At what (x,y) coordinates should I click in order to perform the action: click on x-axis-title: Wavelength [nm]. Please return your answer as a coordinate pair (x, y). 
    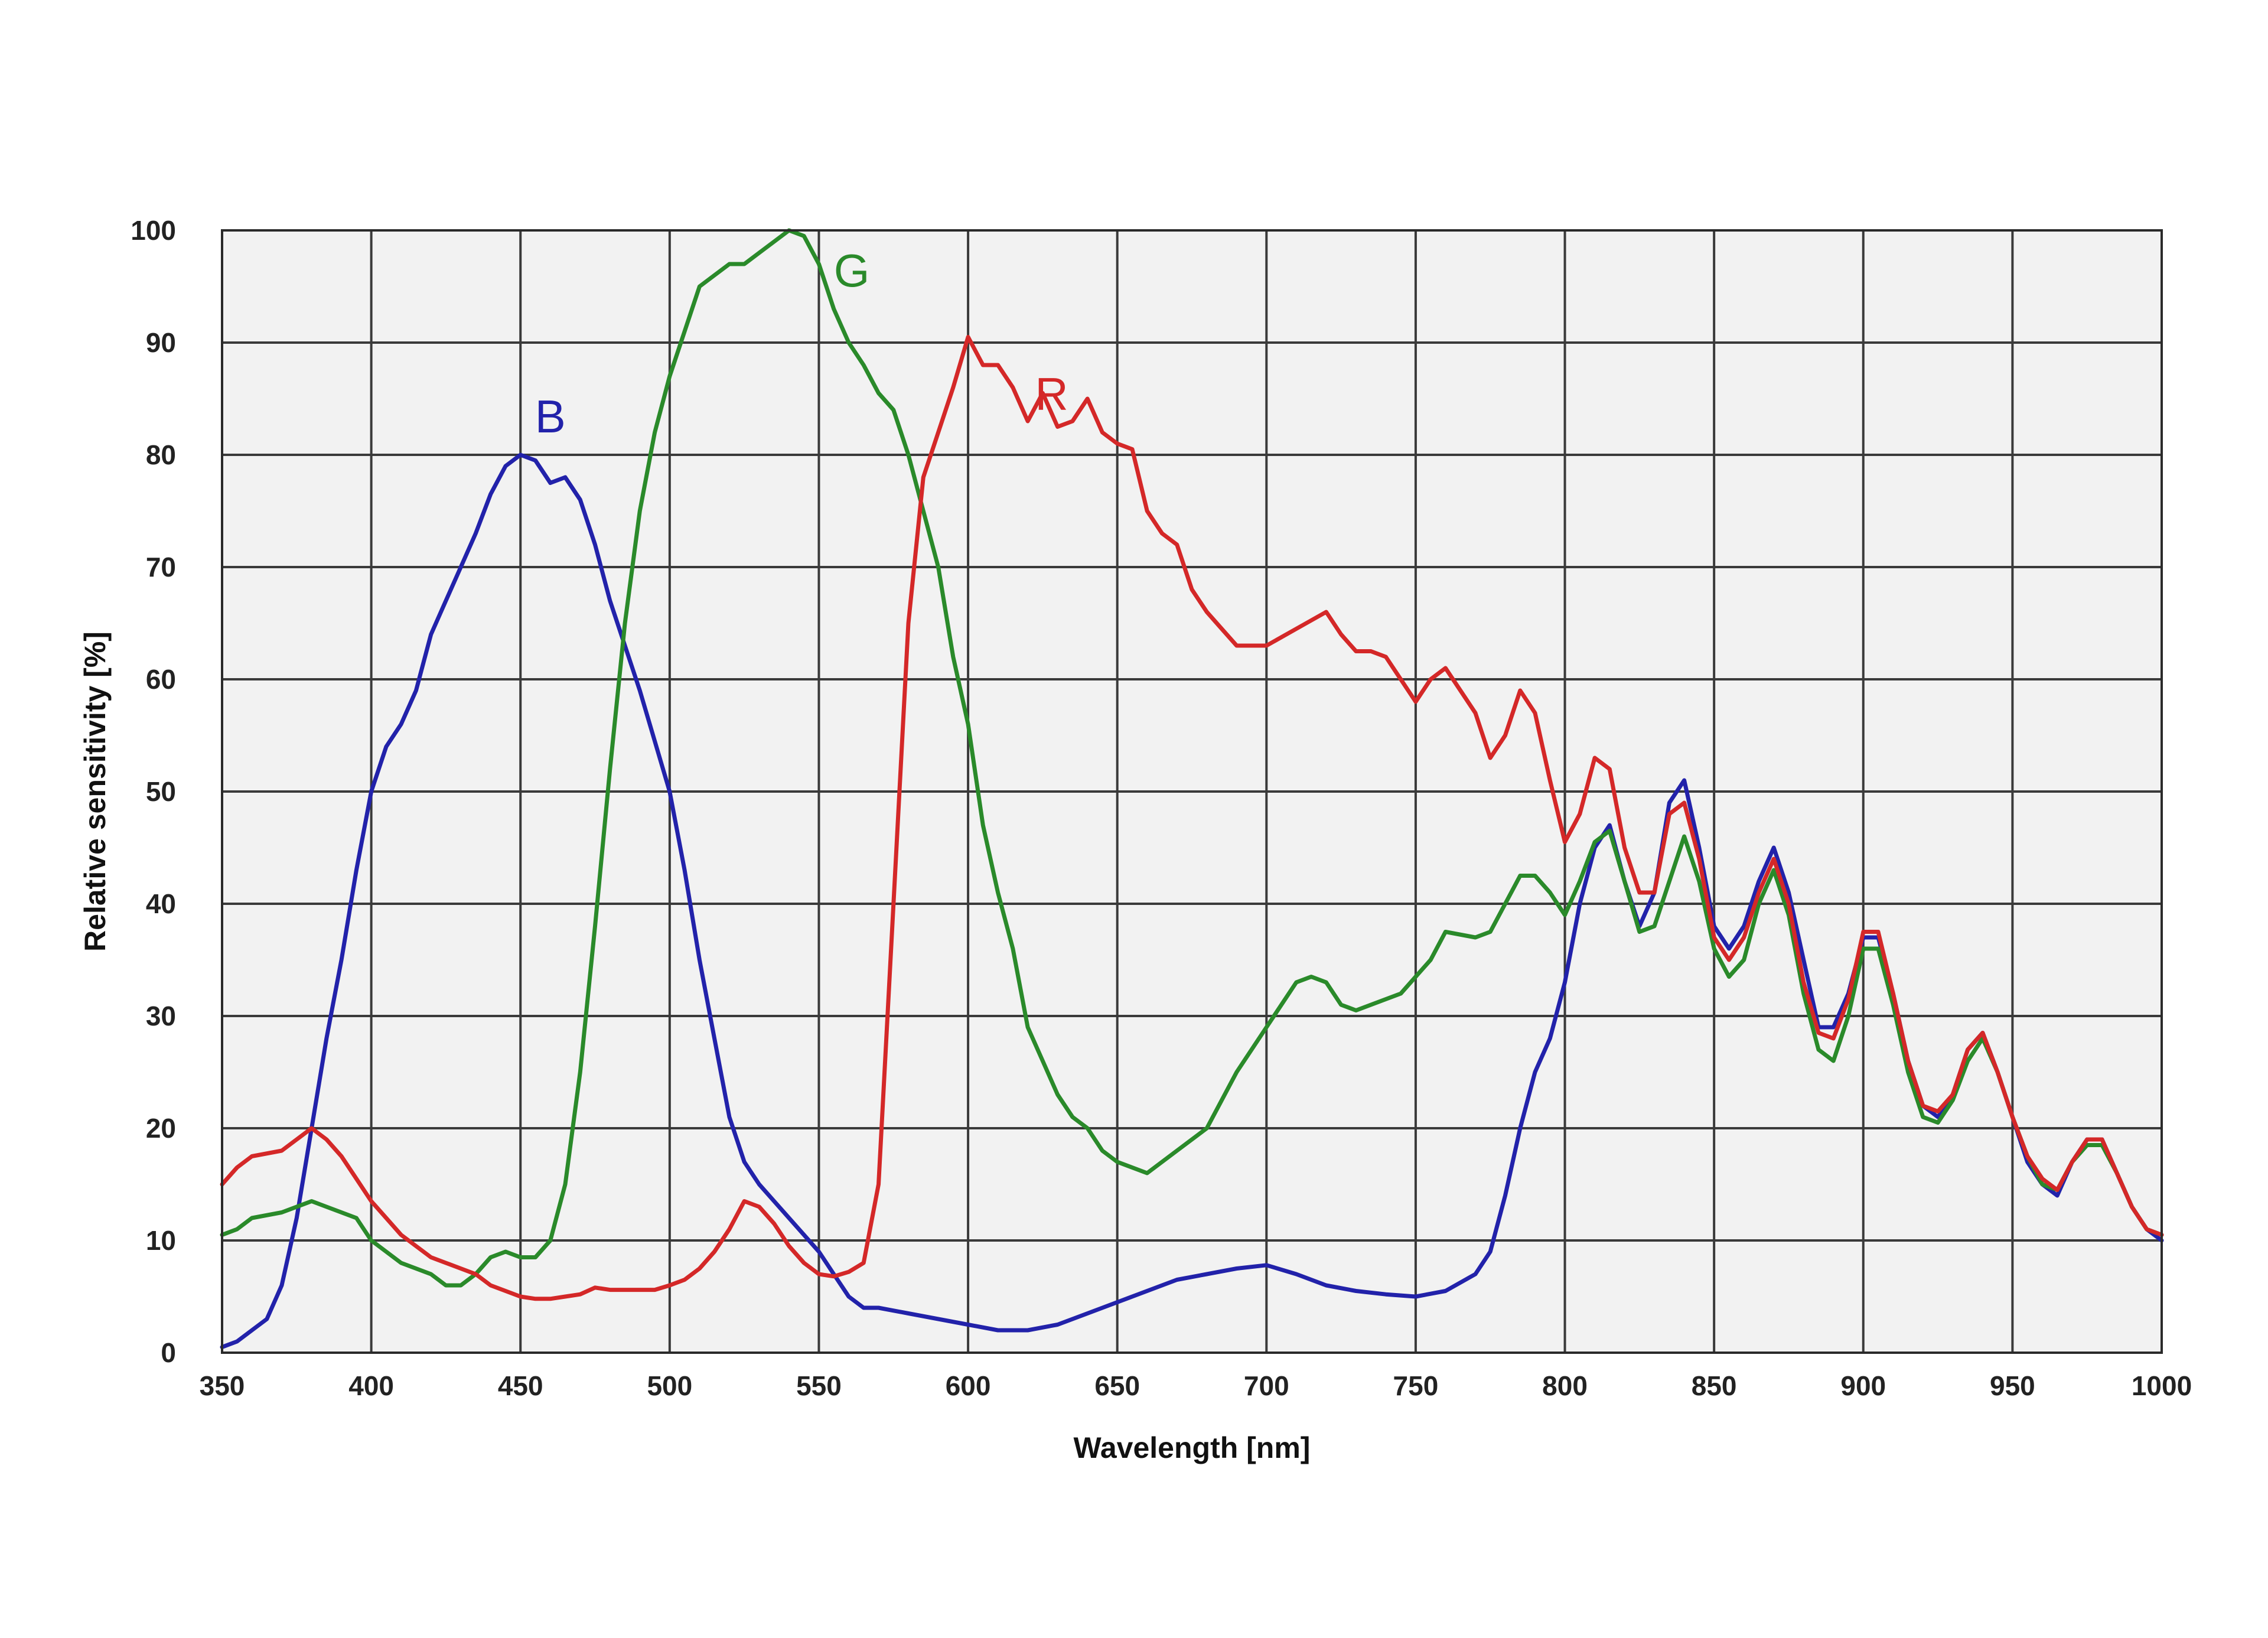
    Looking at the image, I should click on (1192, 1447).